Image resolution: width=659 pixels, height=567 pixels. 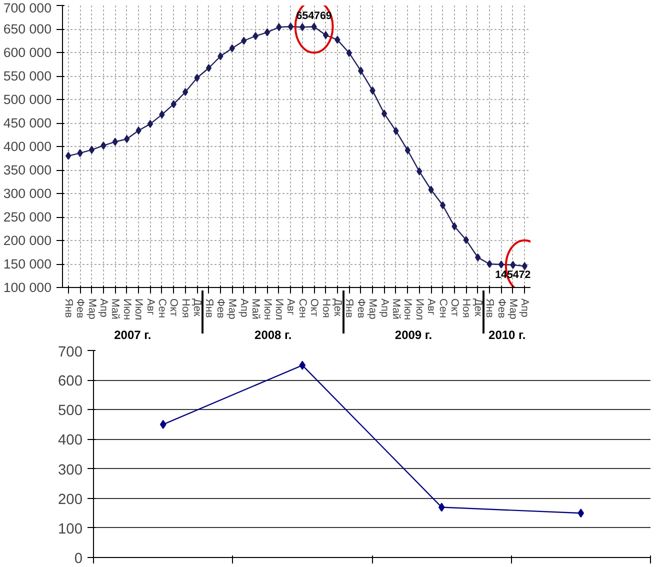 I want to click on text: 2008 г., so click(x=273, y=335).